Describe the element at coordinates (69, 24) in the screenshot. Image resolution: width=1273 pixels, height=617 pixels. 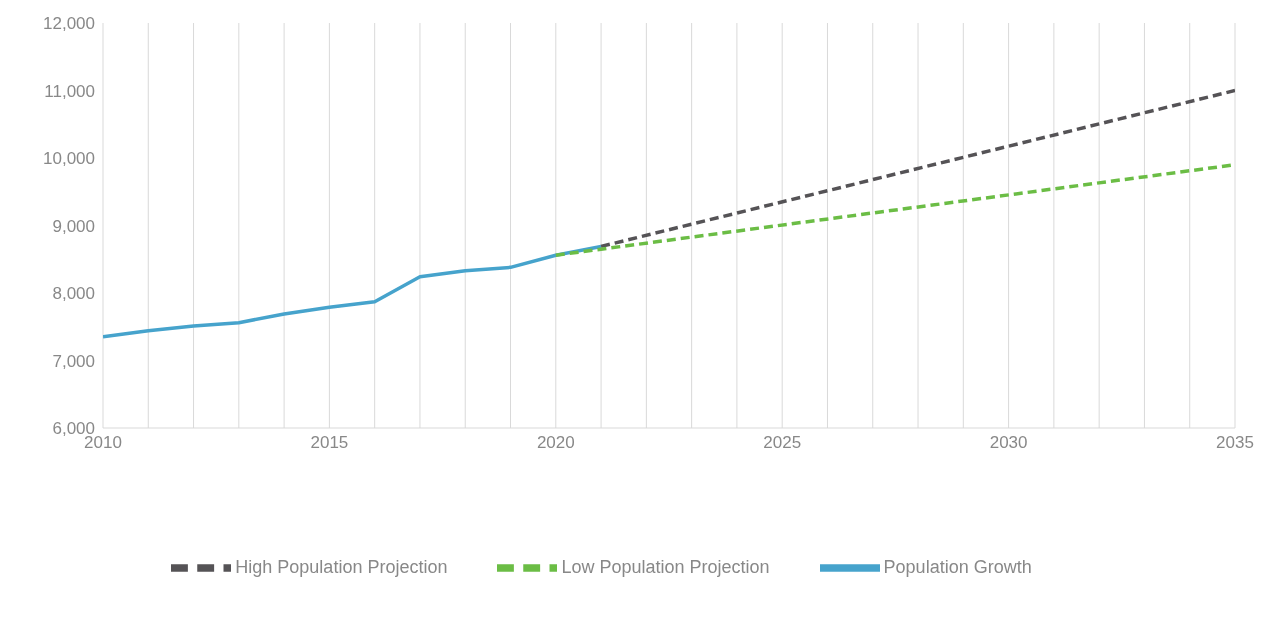
I see `y-tick-label: 12,000` at that location.